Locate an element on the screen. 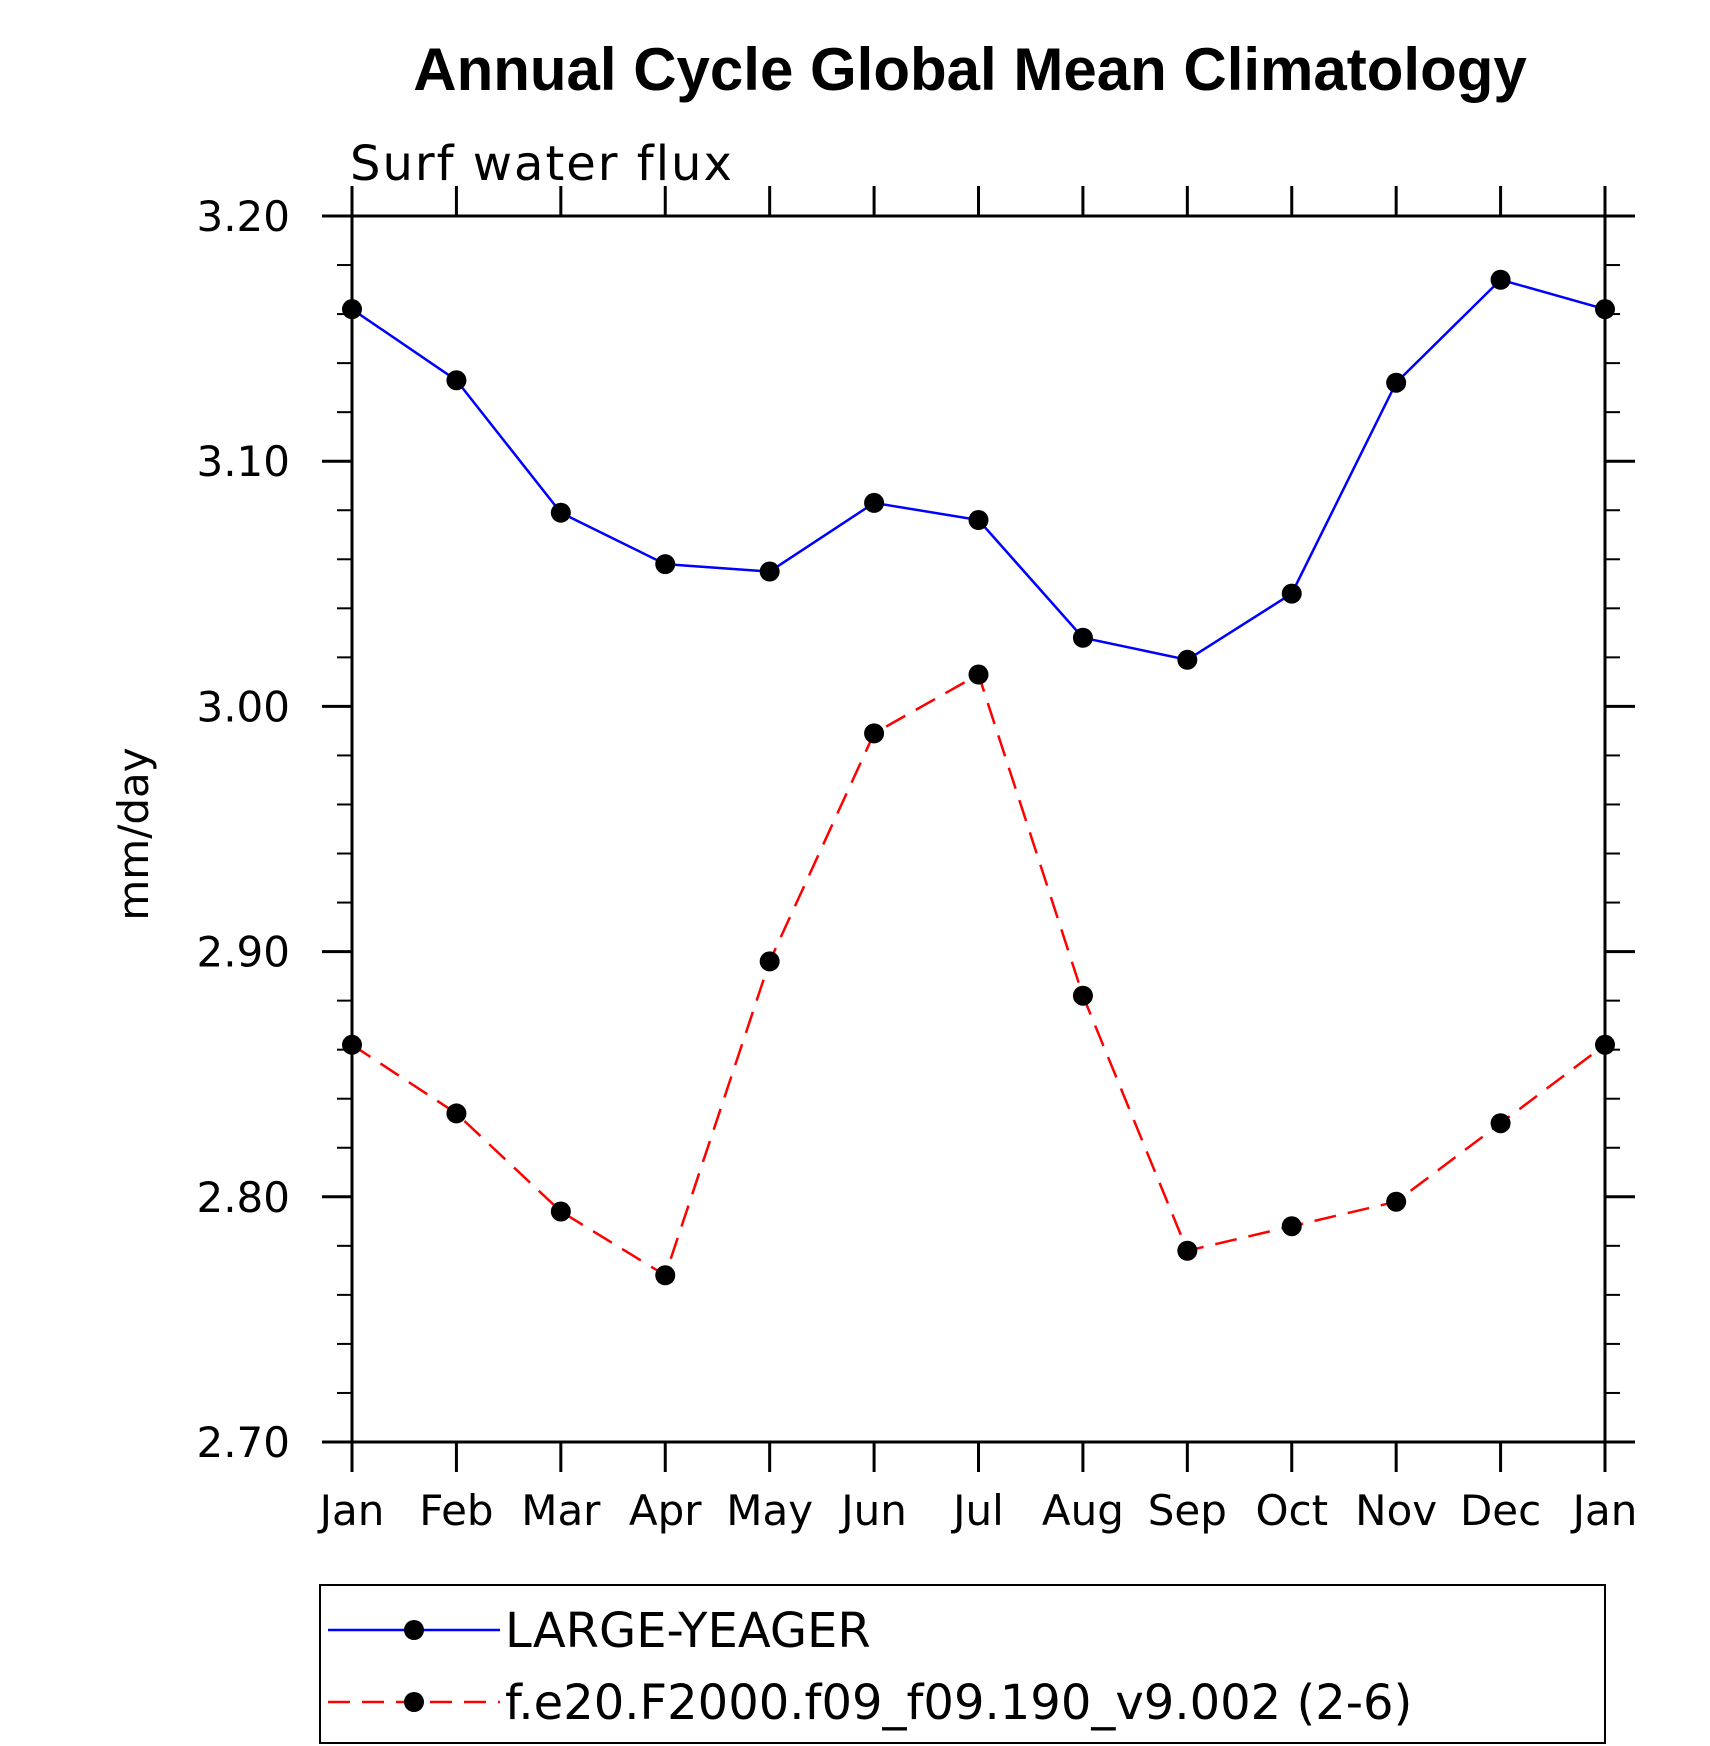  y-tick-label: 2.70 is located at coordinates (243, 1442).